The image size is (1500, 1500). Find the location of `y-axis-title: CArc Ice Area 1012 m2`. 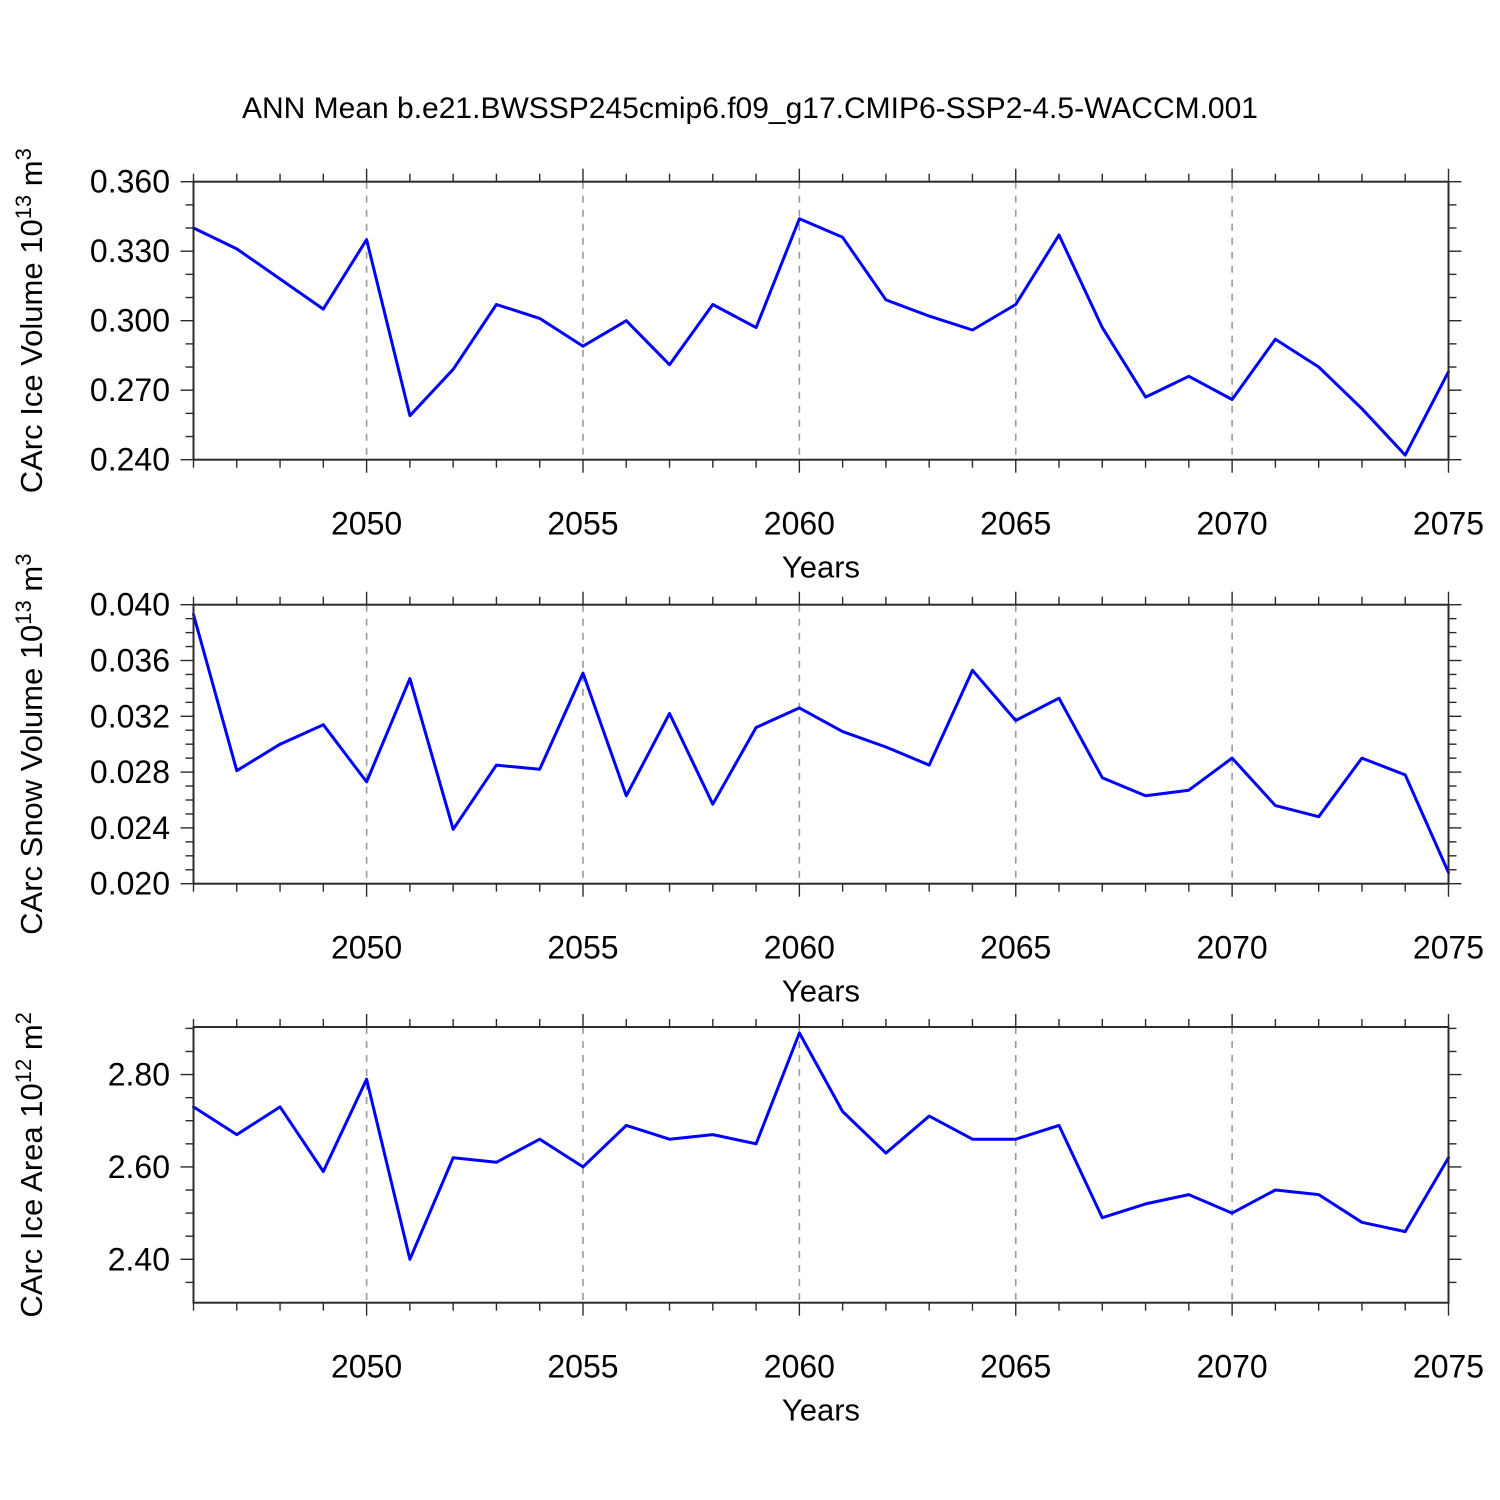

y-axis-title: CArc Ice Area 1012 m2 is located at coordinates (30, 1165).